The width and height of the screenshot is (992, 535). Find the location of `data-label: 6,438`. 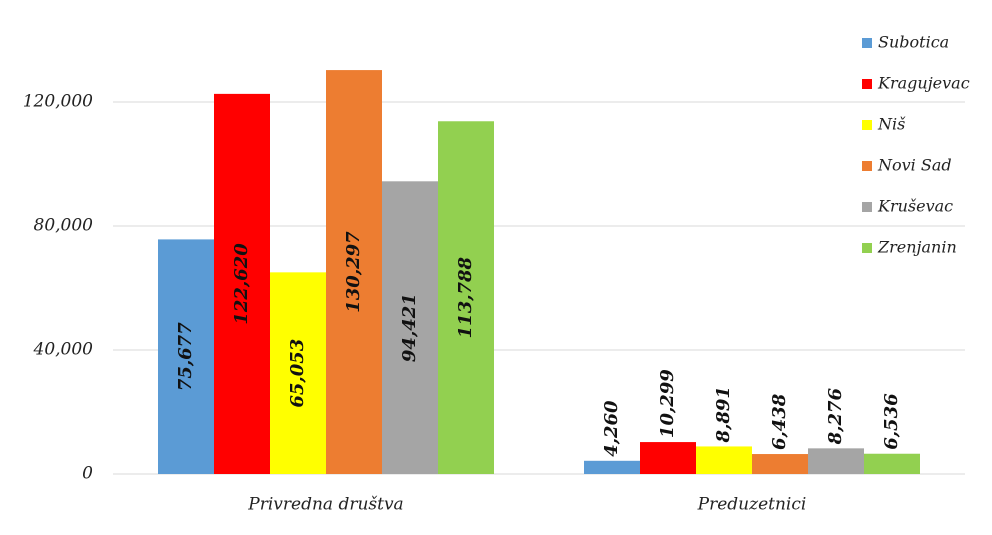

data-label: 6,438 is located at coordinates (779, 421).